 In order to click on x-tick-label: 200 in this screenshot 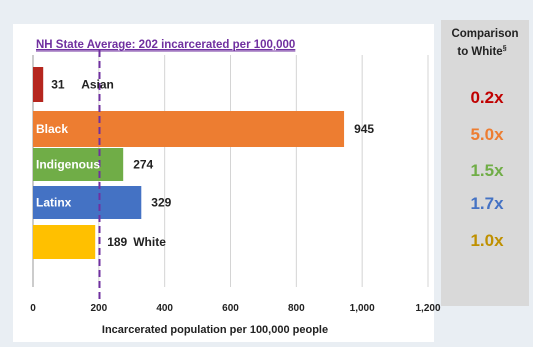, I will do `click(98, 308)`.